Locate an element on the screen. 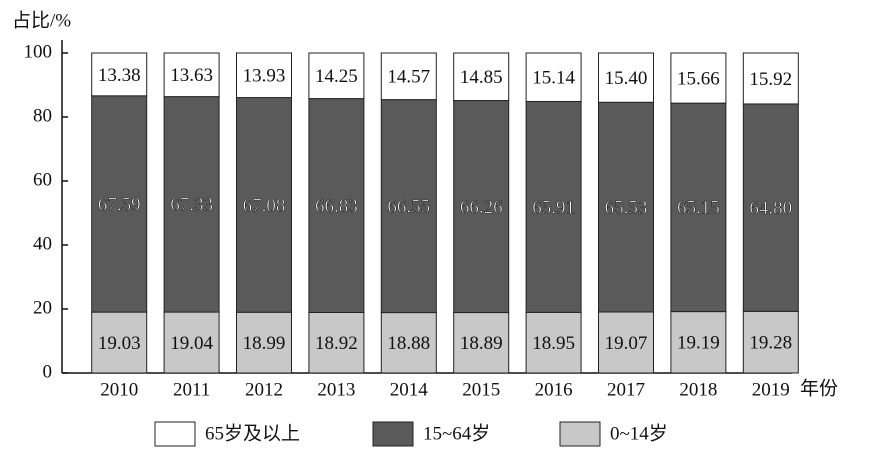  data-label: 18.88 is located at coordinates (408, 343).